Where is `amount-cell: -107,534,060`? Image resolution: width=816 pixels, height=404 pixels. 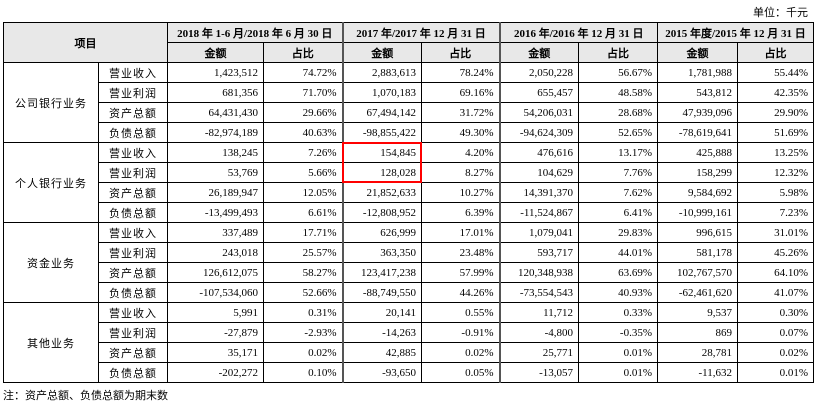
amount-cell: -107,534,060 is located at coordinates (215, 292).